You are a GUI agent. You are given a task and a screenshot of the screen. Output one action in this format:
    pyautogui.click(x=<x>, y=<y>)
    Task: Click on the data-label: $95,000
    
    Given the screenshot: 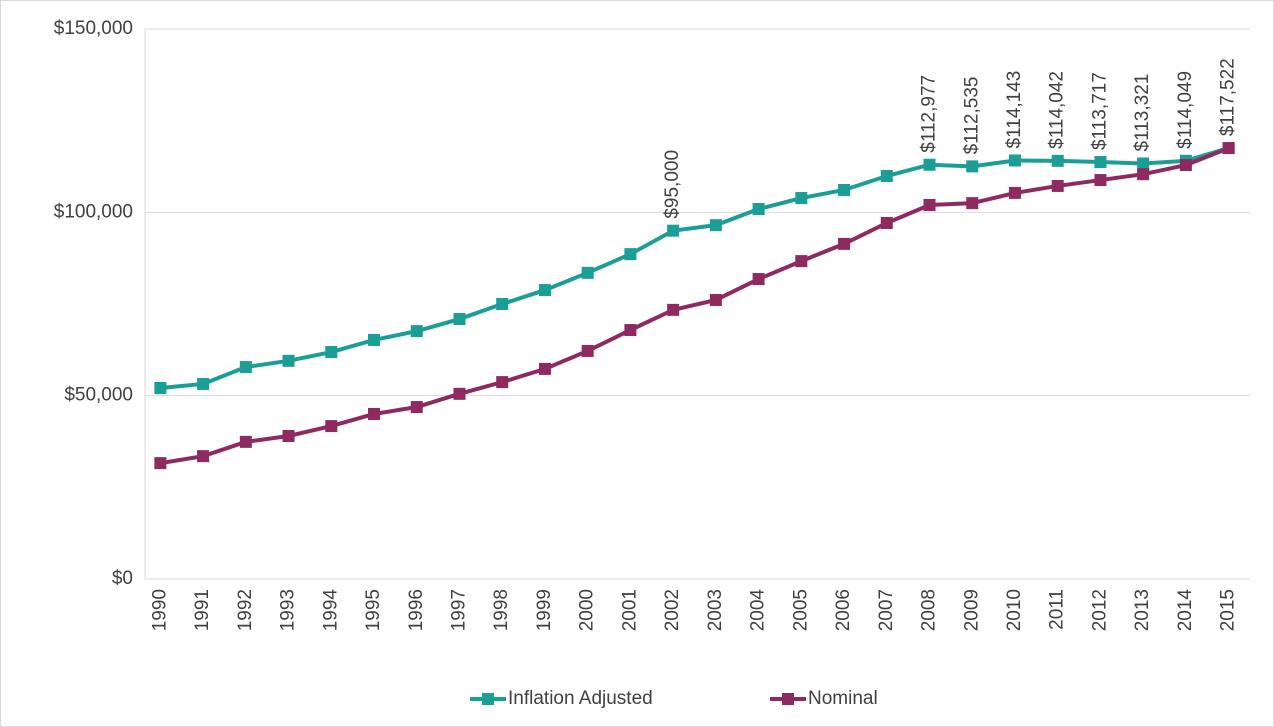 What is the action you would take?
    pyautogui.click(x=672, y=184)
    